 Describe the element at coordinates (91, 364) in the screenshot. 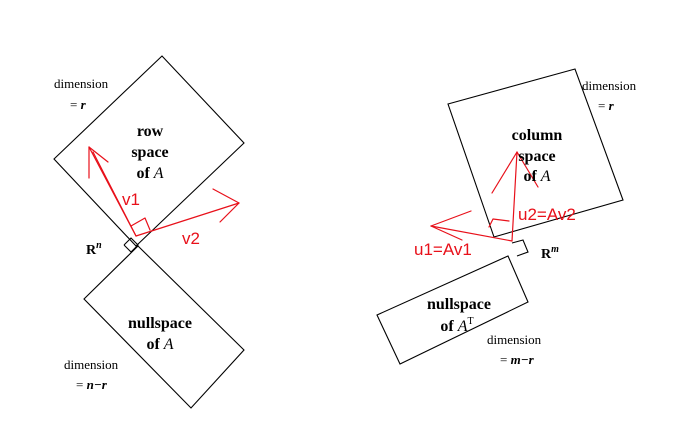

I see `left-nullspace-dimension-label: dimension` at that location.